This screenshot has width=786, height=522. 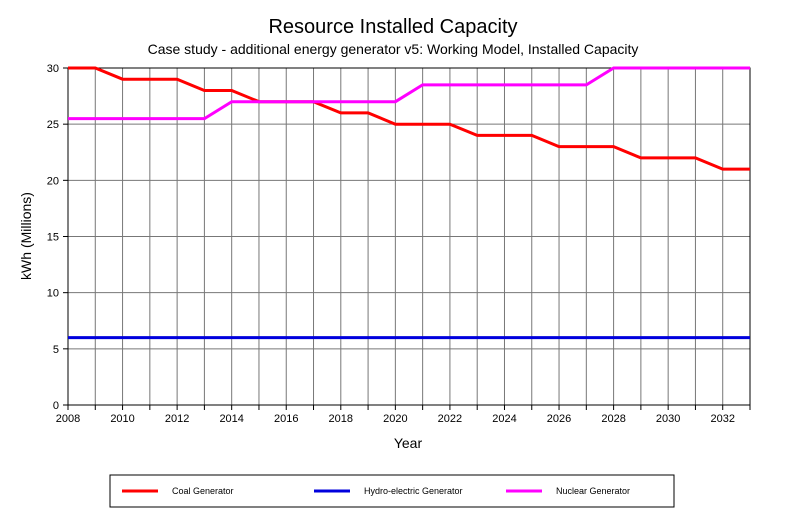 What do you see at coordinates (53, 125) in the screenshot?
I see `y-tick-label: 25` at bounding box center [53, 125].